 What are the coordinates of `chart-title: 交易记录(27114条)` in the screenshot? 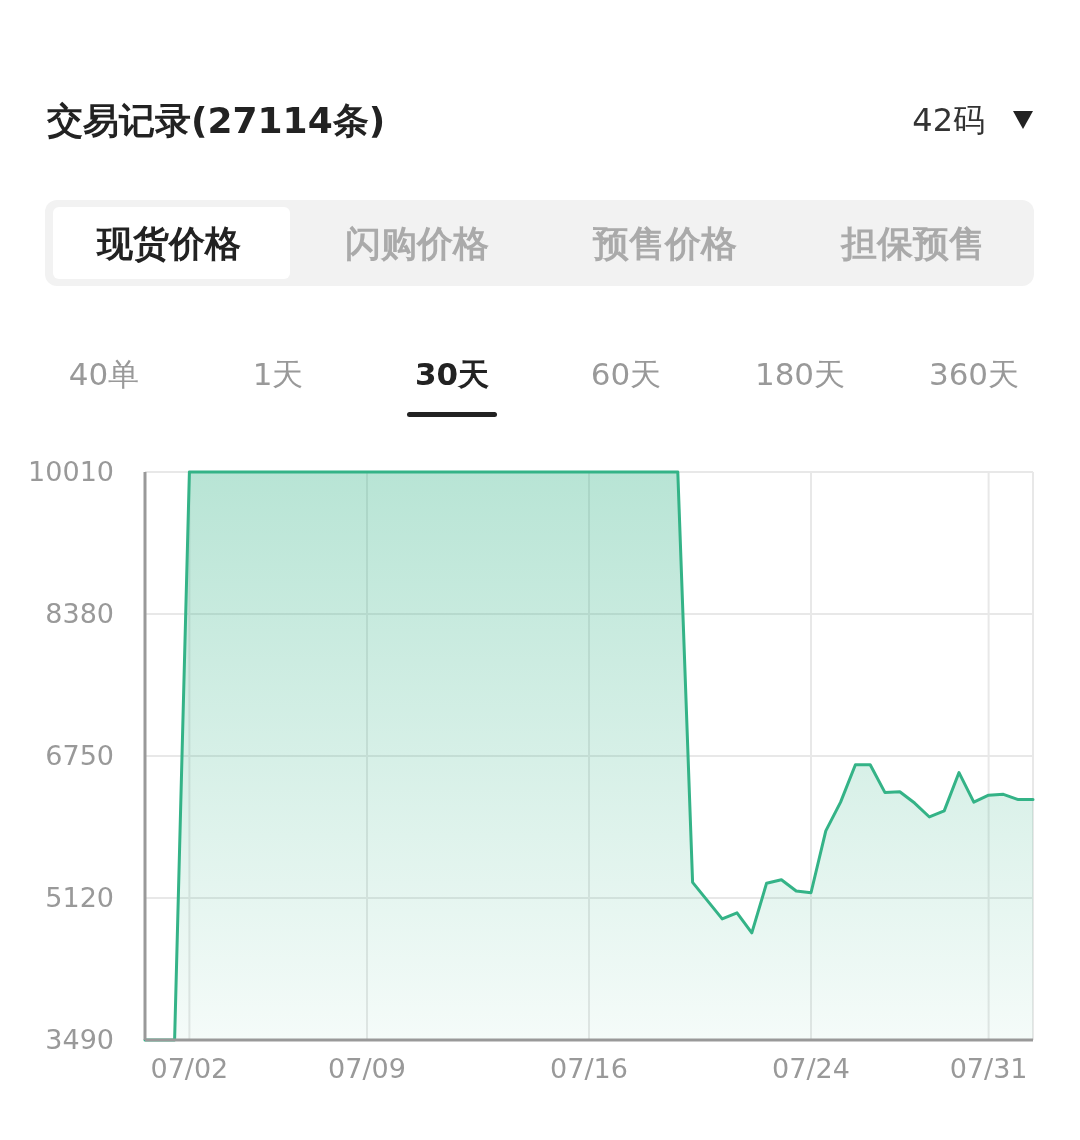 It's located at (216, 120).